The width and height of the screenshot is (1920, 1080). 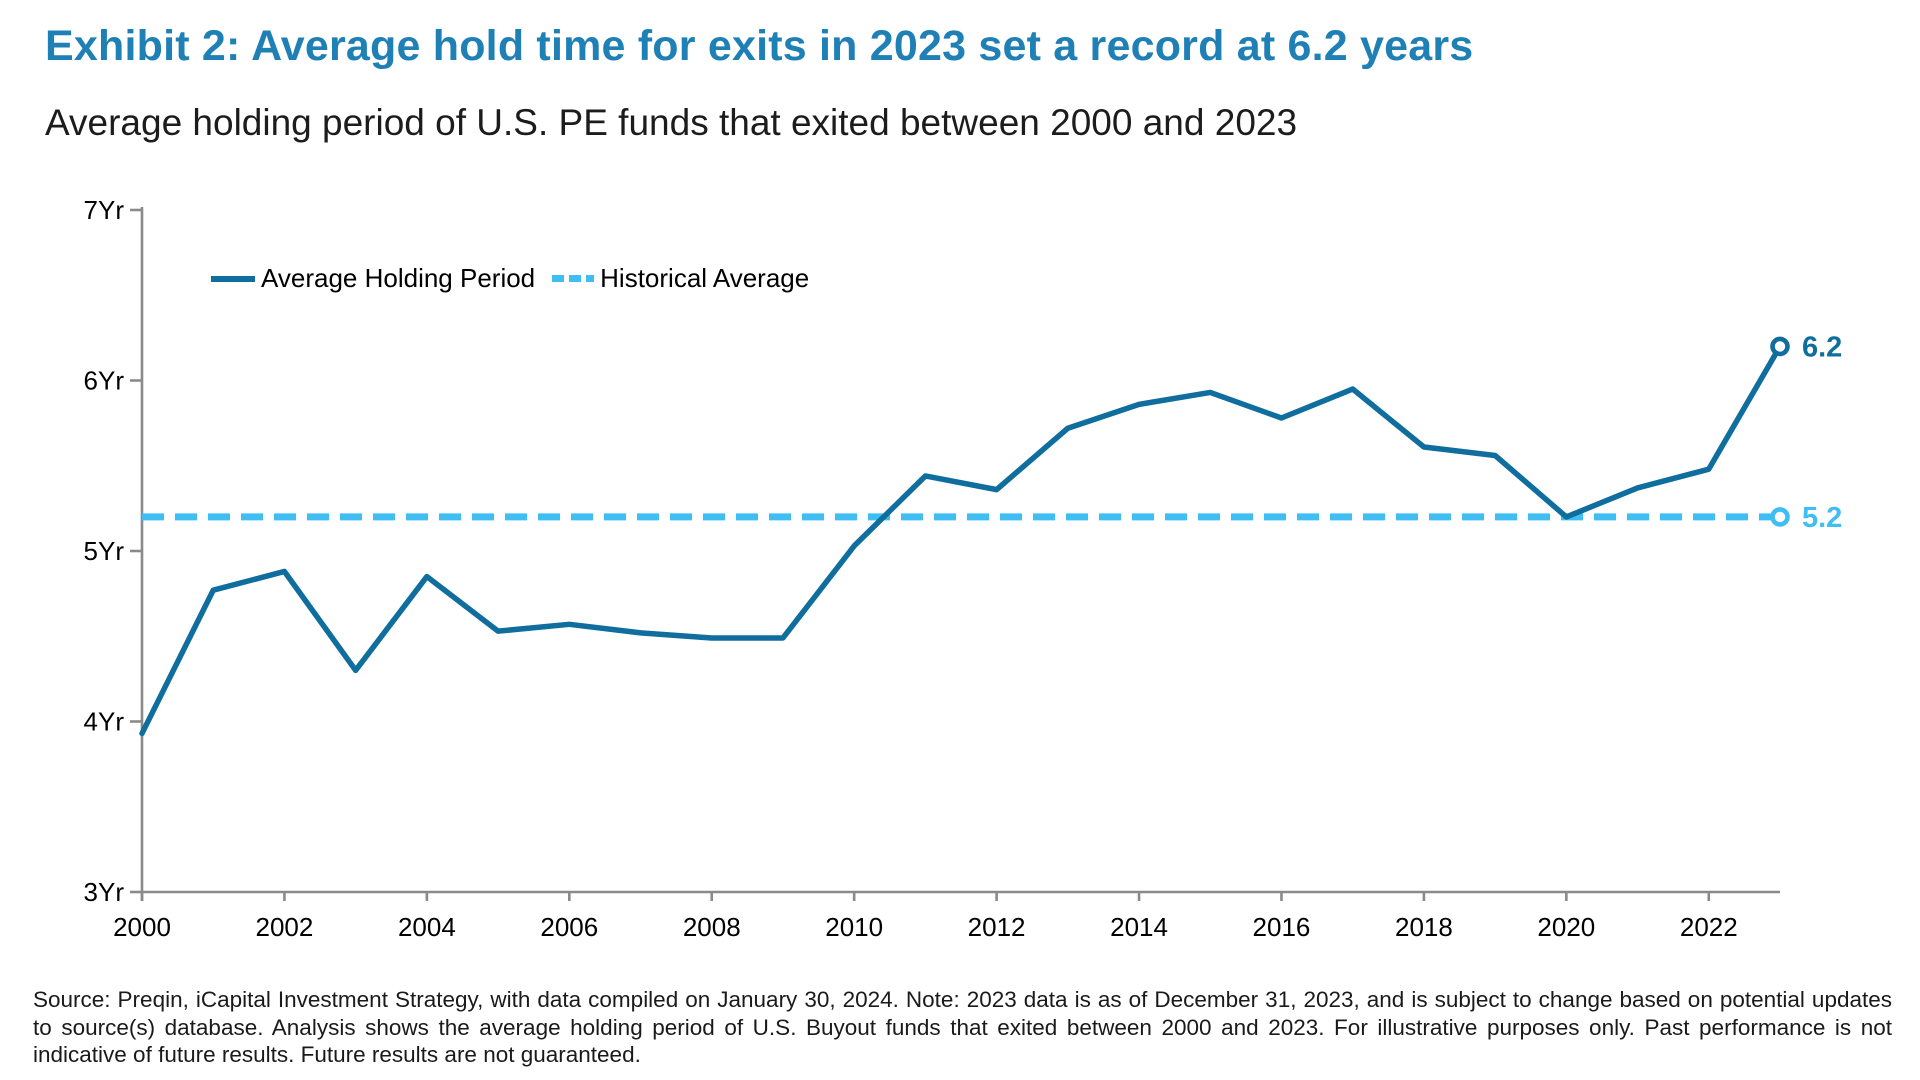 What do you see at coordinates (398, 278) in the screenshot?
I see `legend-label: Average Holding Period` at bounding box center [398, 278].